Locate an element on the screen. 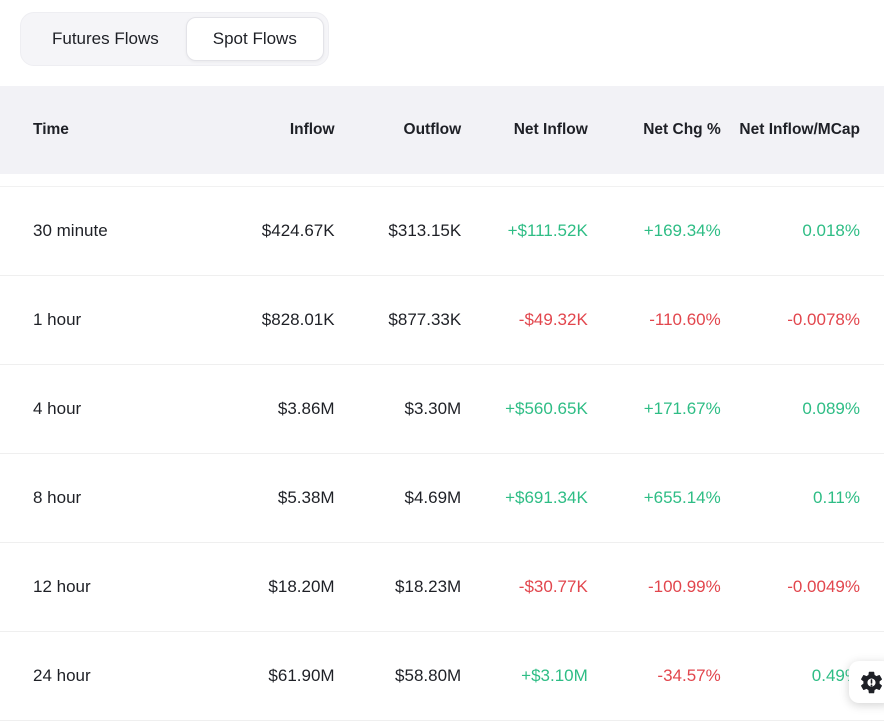 This screenshot has height=722, width=893. header-net-chg: Net Chg % is located at coordinates (682, 129).